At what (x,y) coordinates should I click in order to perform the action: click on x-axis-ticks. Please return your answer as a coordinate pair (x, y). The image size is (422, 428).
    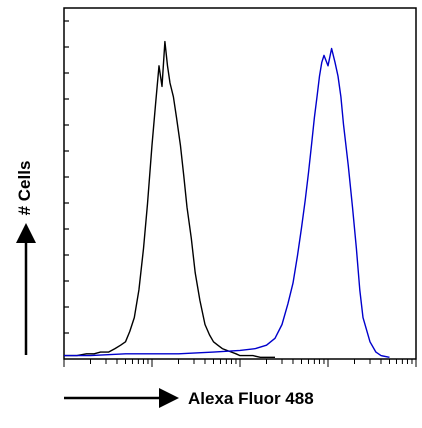
    Looking at the image, I should click on (240, 363).